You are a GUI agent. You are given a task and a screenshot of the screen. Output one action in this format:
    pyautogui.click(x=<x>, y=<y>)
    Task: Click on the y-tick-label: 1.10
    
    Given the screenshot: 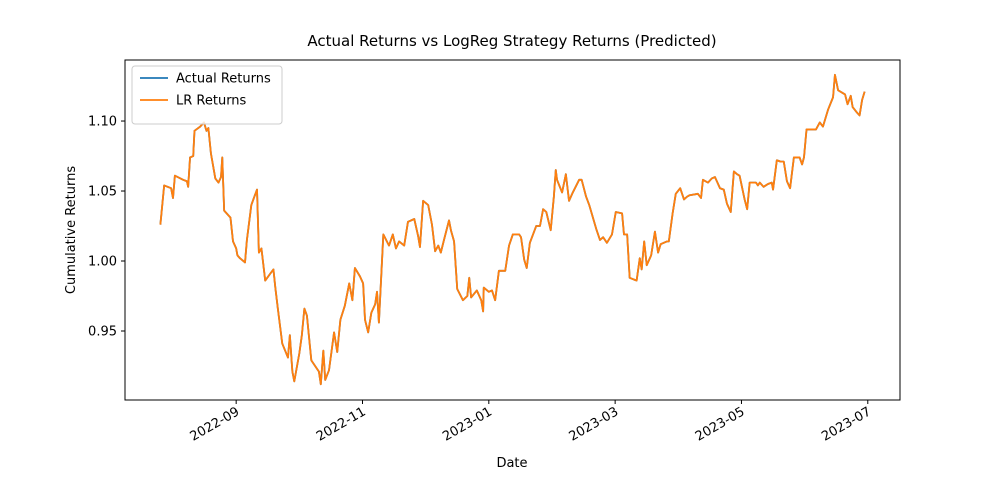 What is the action you would take?
    pyautogui.click(x=102, y=122)
    